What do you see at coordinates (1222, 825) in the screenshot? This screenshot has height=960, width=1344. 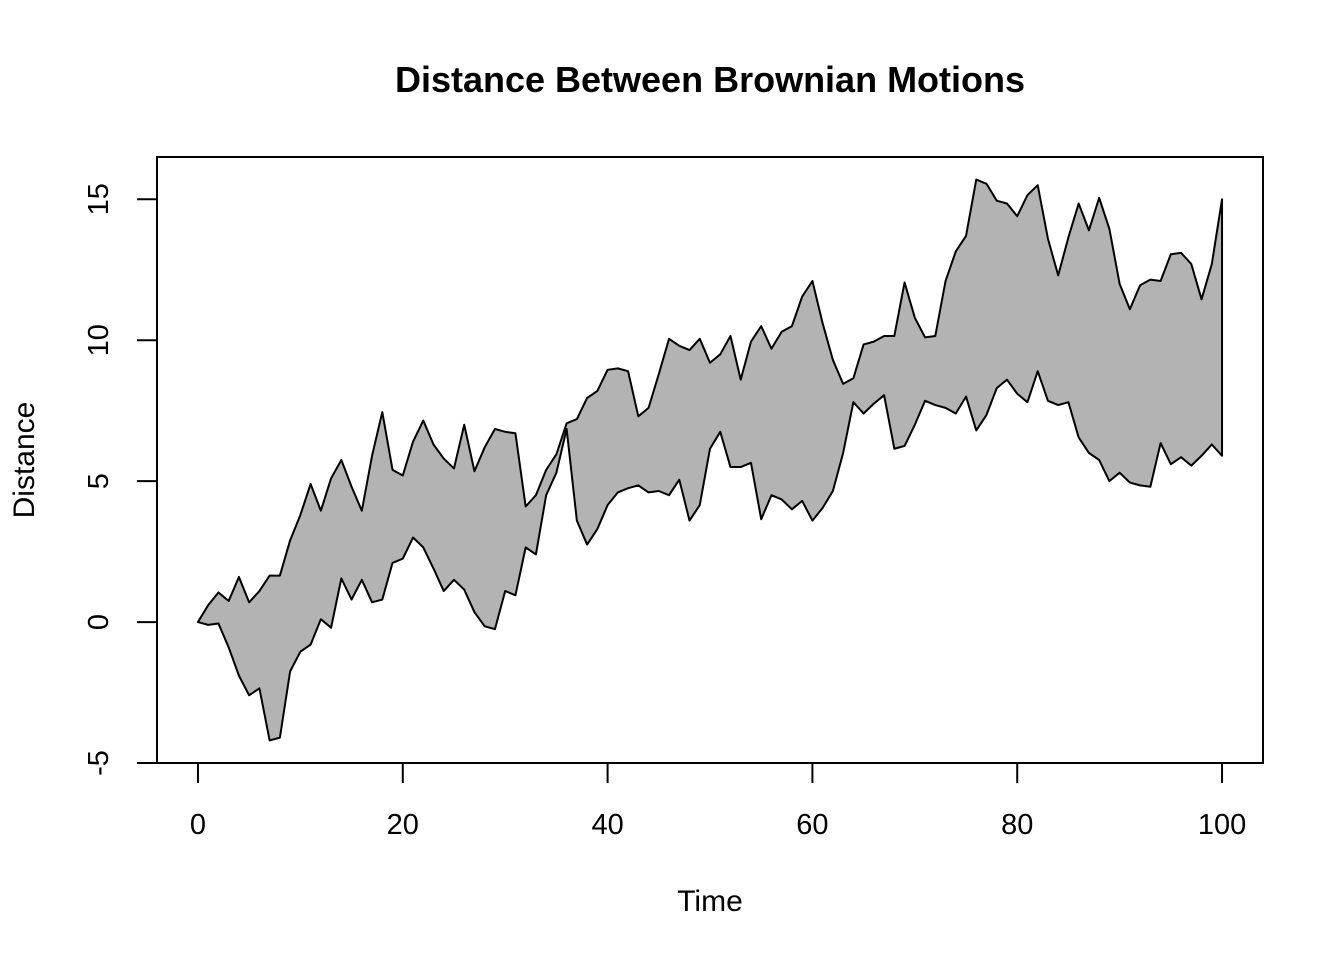 I see `x-tick-label: 100` at bounding box center [1222, 825].